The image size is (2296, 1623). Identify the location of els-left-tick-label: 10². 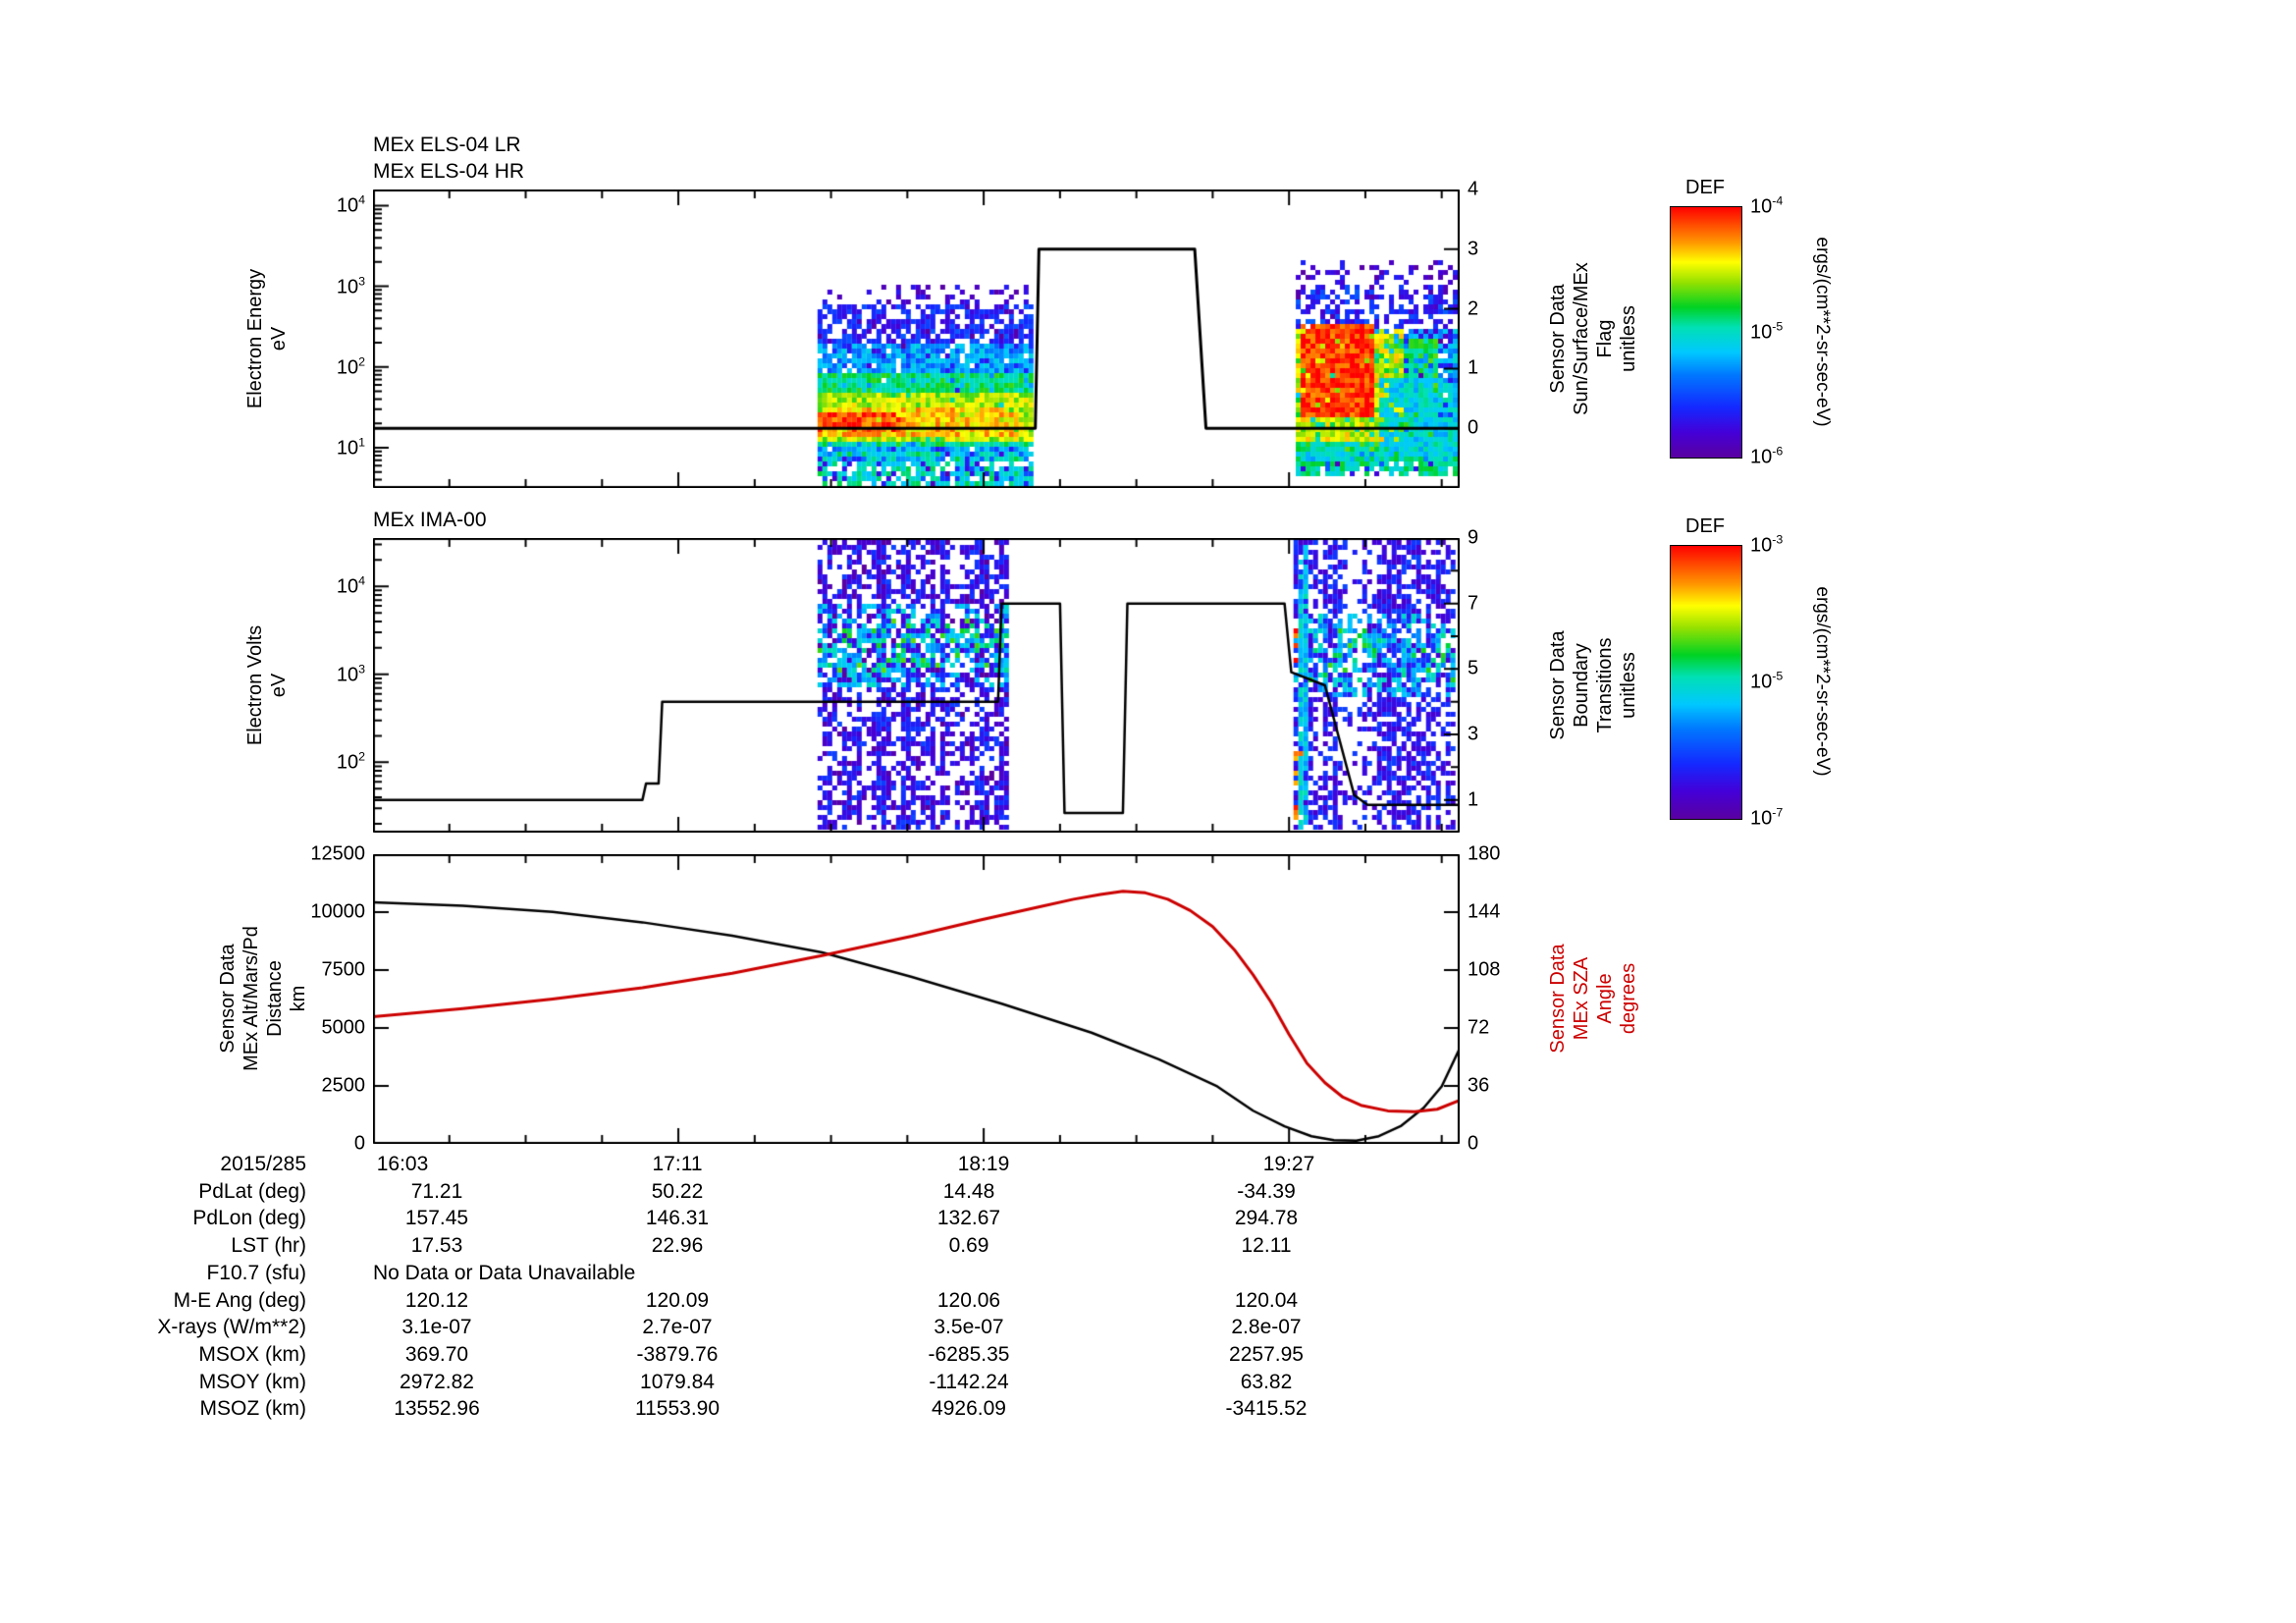
(350, 366).